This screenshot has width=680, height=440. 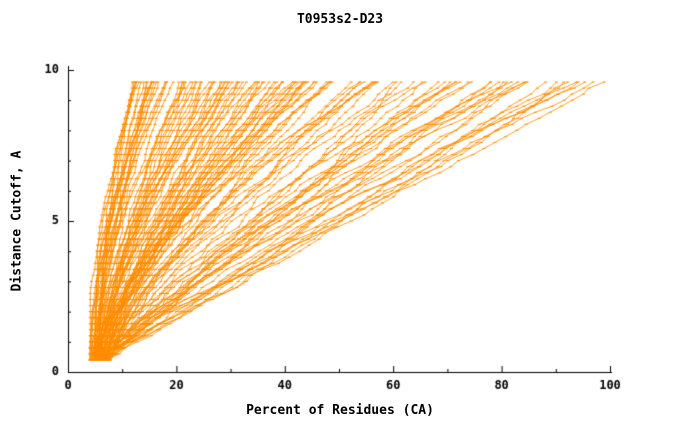 What do you see at coordinates (340, 19) in the screenshot?
I see `chart-title: T0953s2-D23` at bounding box center [340, 19].